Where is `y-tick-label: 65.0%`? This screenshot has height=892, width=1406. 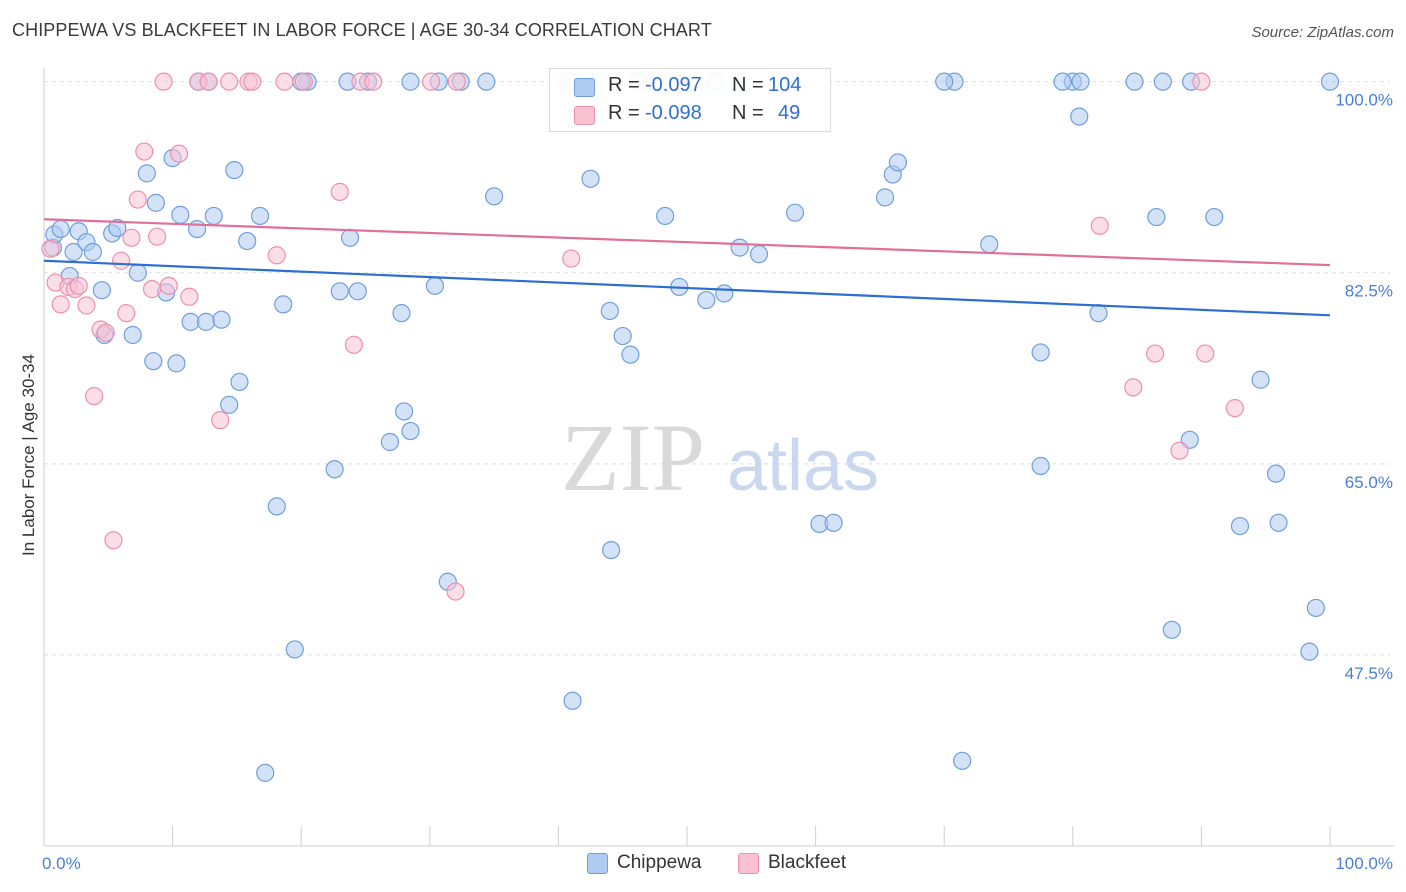 y-tick-label: 65.0% is located at coordinates (1369, 482).